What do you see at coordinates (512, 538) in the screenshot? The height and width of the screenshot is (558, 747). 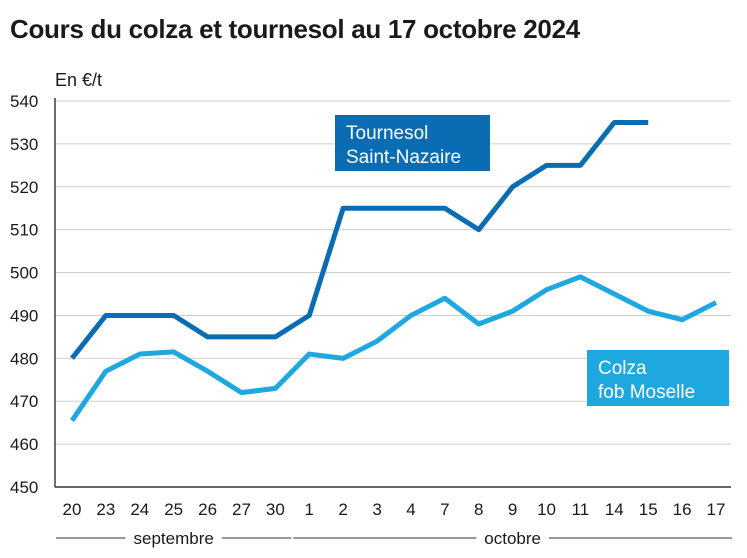 I see `month-label: octobre` at bounding box center [512, 538].